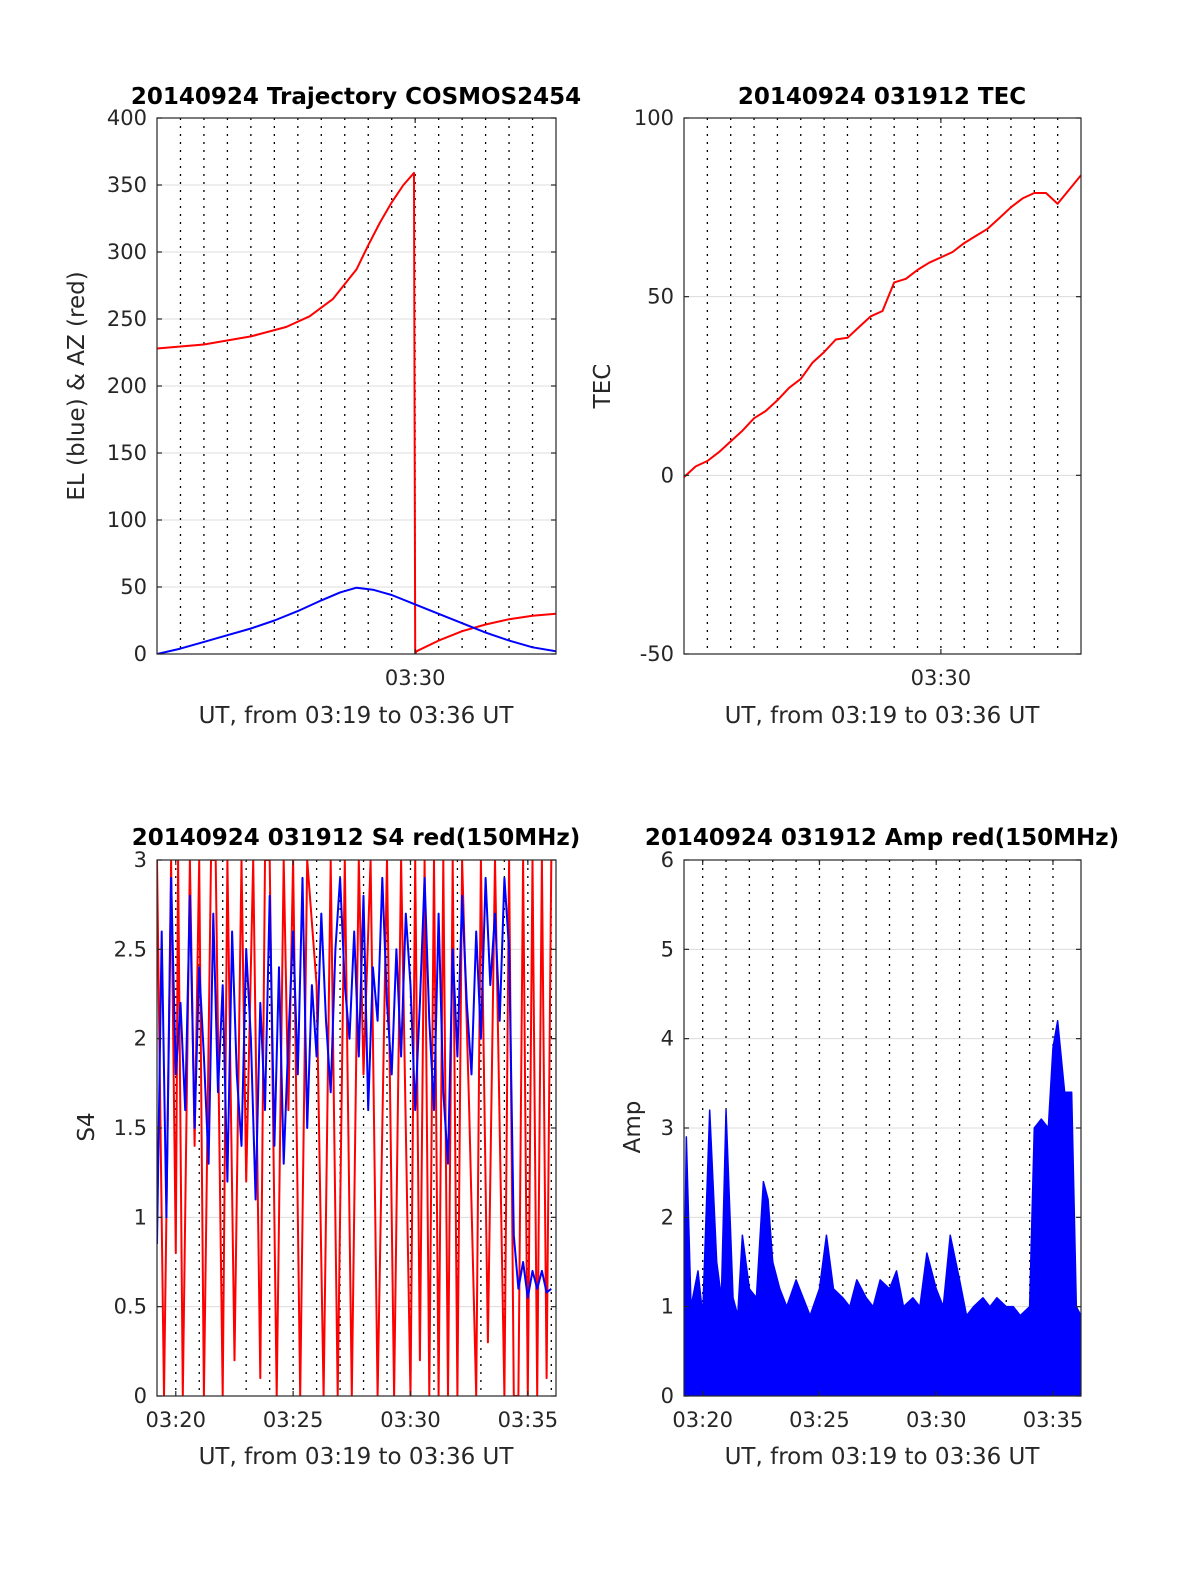 The image size is (1200, 1575). Describe the element at coordinates (127, 520) in the screenshot. I see `trajectory-ytick-label-2: 100` at that location.